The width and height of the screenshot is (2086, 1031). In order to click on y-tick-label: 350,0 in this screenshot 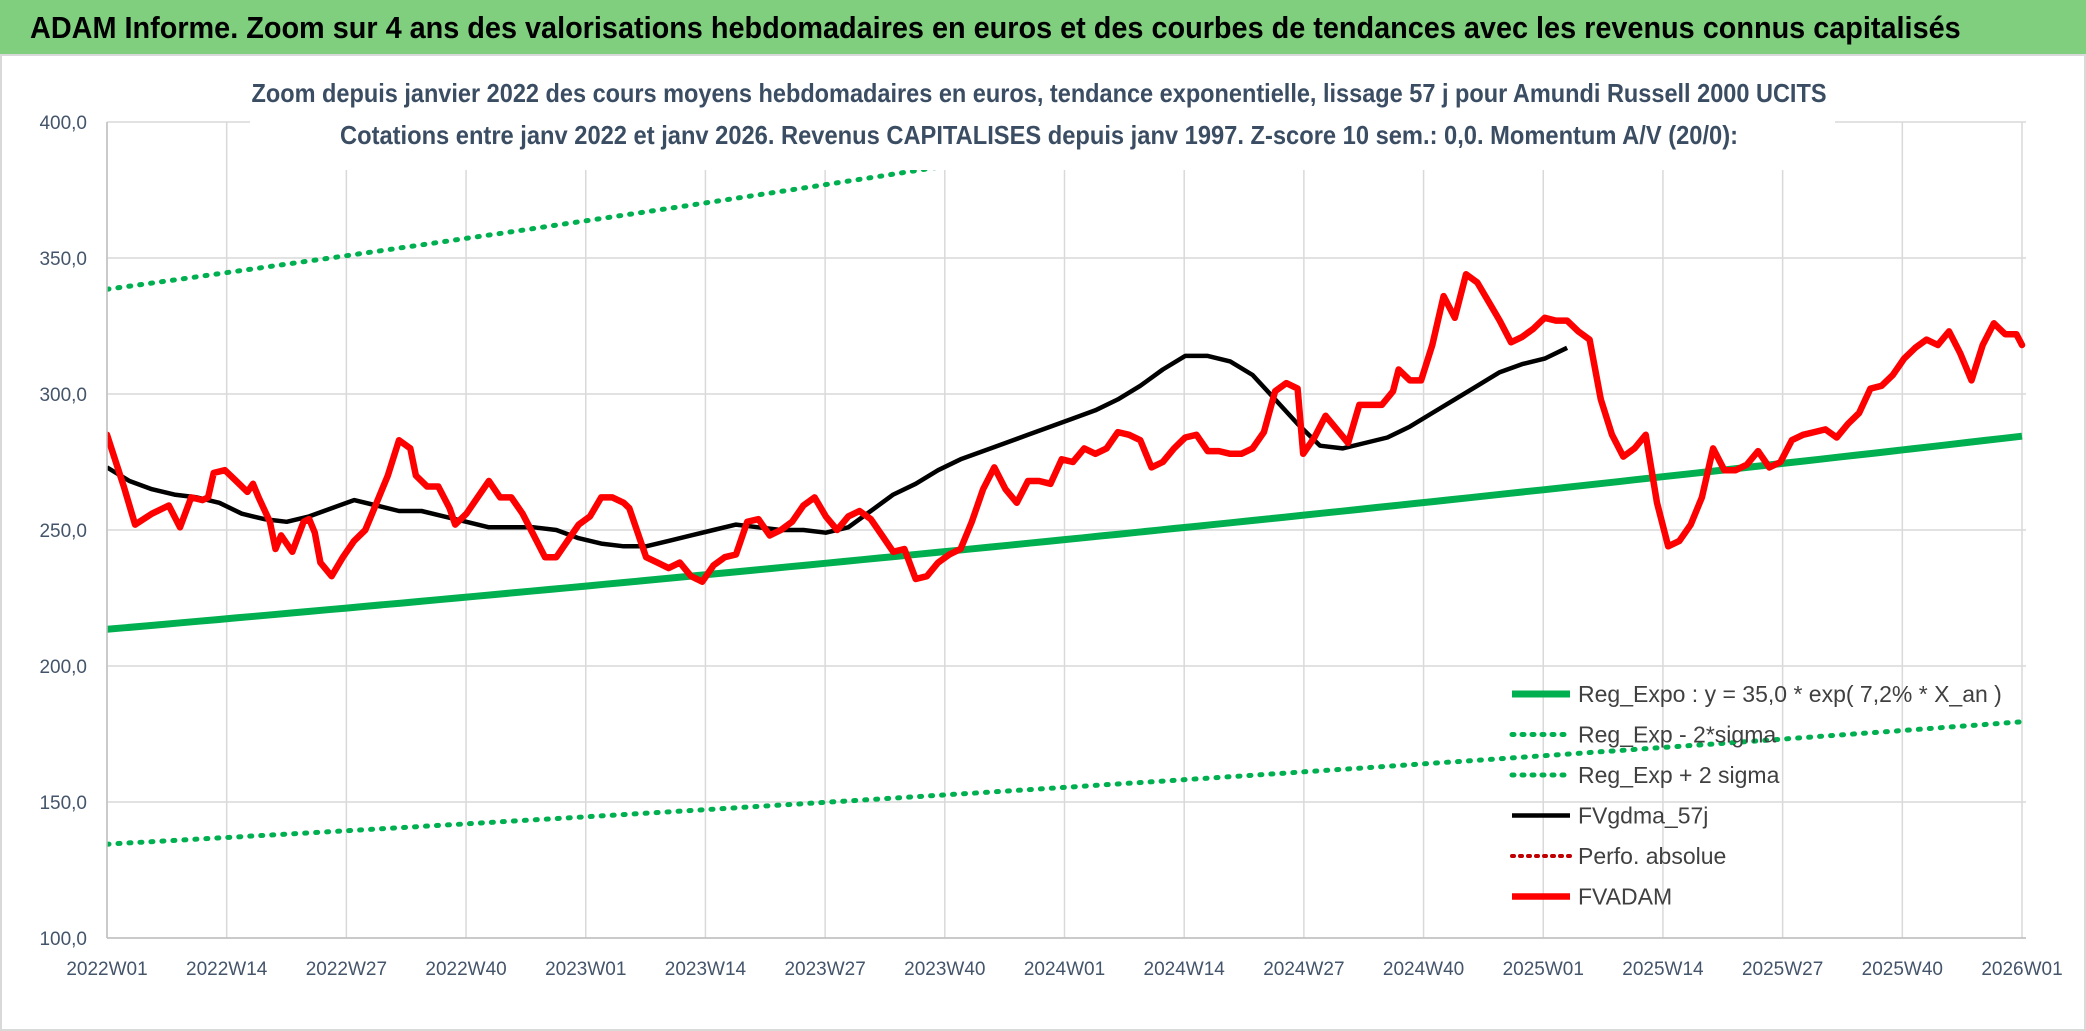, I will do `click(63, 259)`.